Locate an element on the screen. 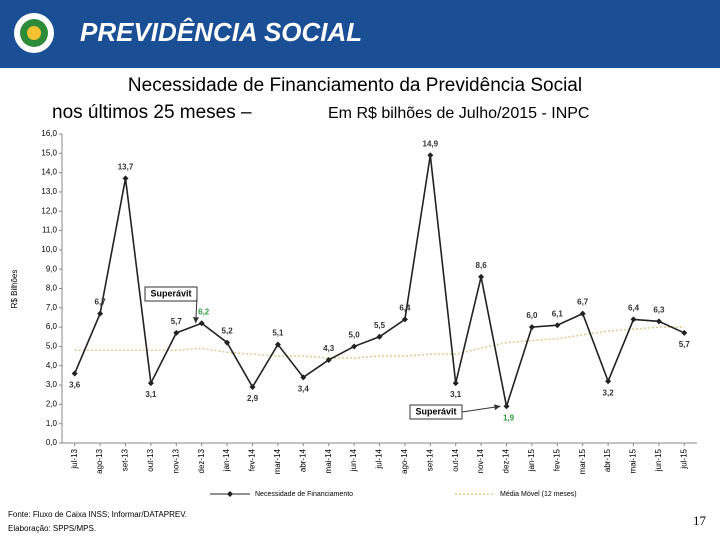  legend-label: Média Móvel (12 meses) is located at coordinates (538, 494).